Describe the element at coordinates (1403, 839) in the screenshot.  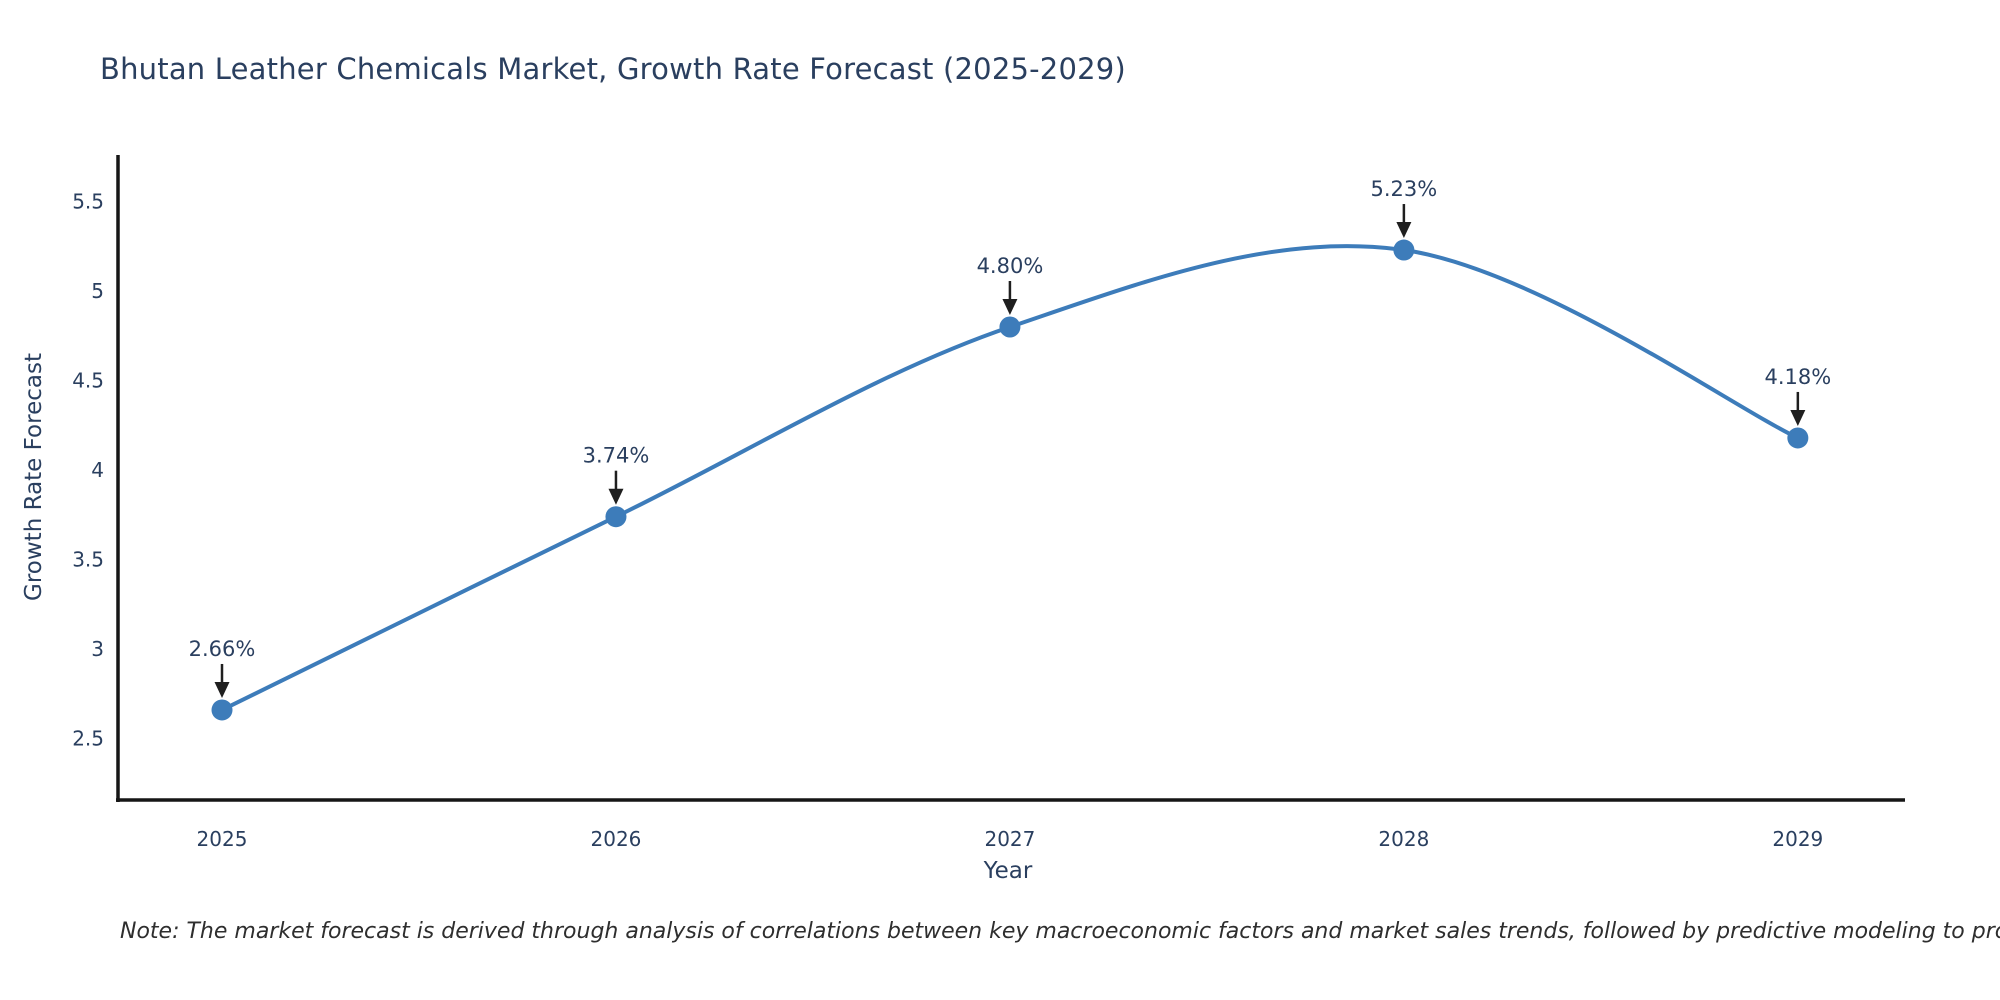
I see `x-tick-label: 2028` at that location.